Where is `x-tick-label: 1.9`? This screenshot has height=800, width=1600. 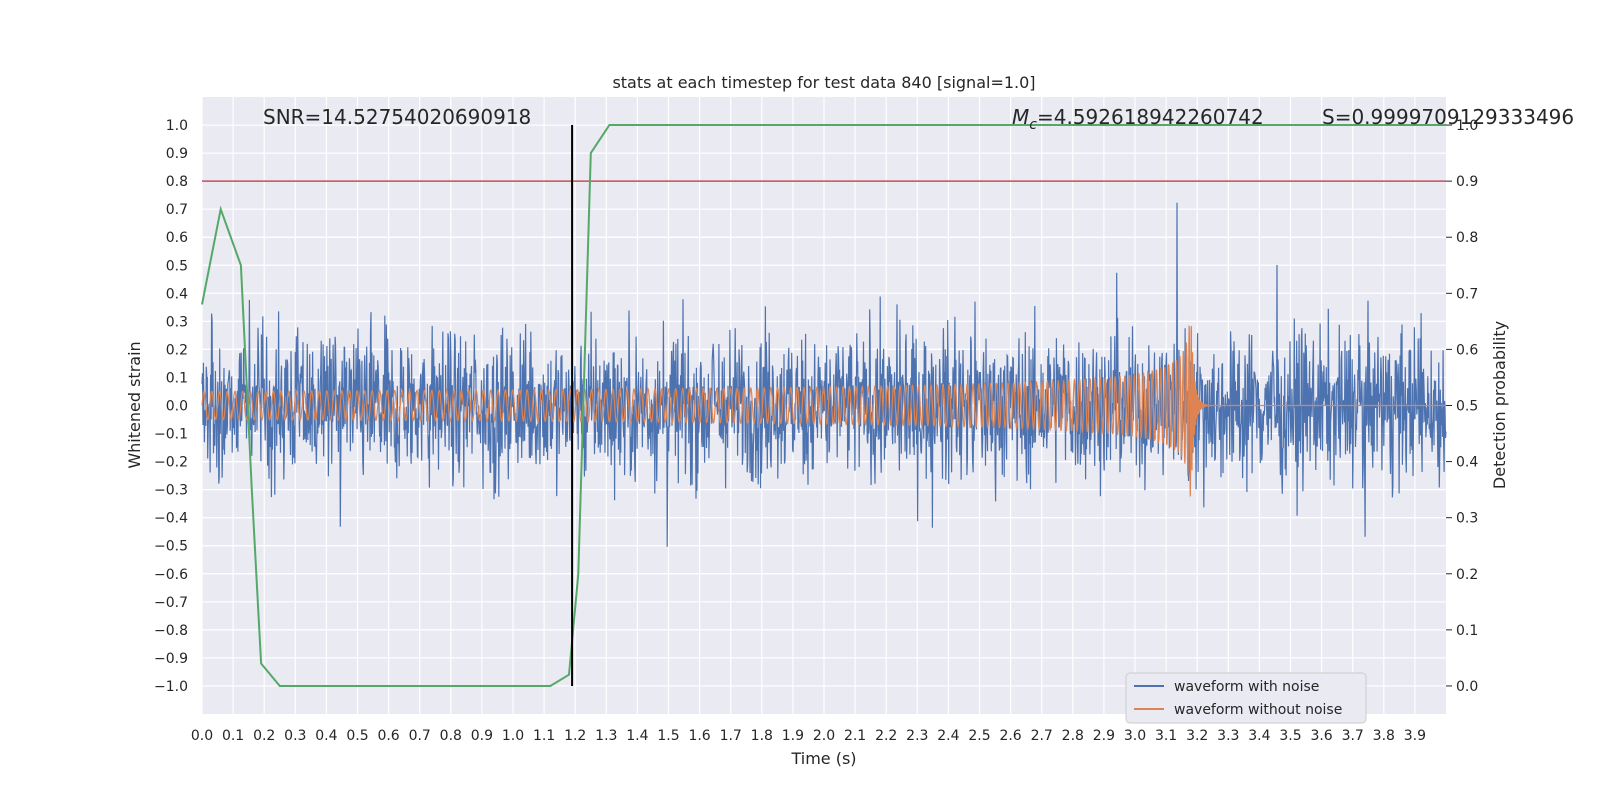 x-tick-label: 1.9 is located at coordinates (793, 736).